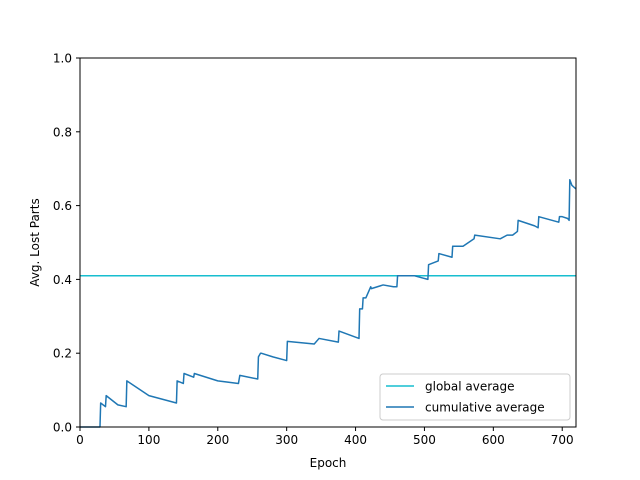 The image size is (640, 480). Describe the element at coordinates (328, 463) in the screenshot. I see `x-axis-title: Epoch` at that location.